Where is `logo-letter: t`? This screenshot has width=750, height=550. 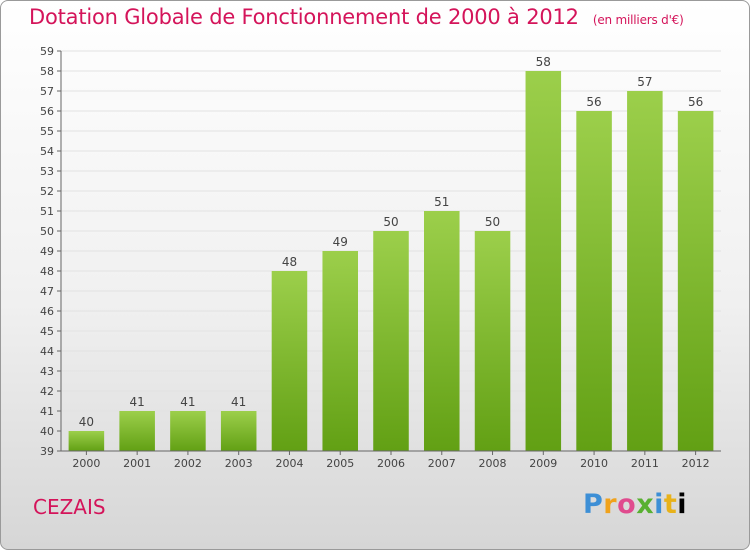
logo-letter: t is located at coordinates (670, 504).